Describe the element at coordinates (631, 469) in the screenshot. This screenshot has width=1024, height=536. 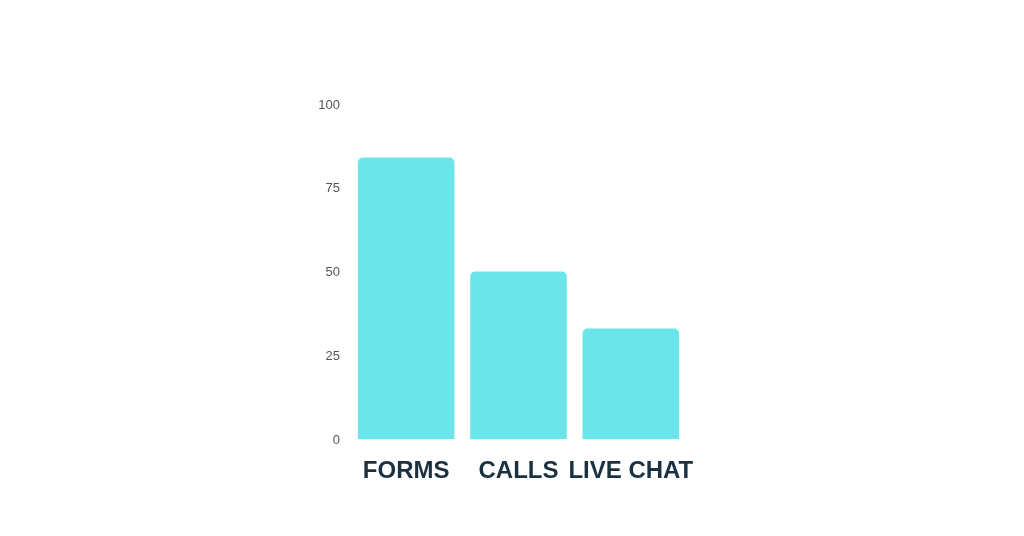
I see `x-tick-label: LIVE CHAT` at that location.